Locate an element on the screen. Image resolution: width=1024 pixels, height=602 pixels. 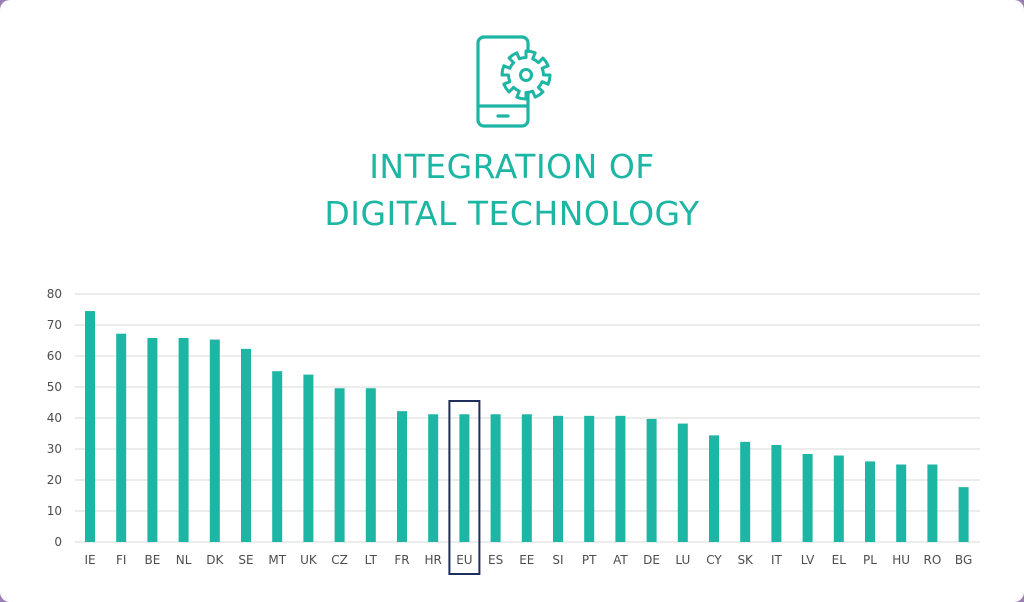
bar-pl is located at coordinates (870, 501).